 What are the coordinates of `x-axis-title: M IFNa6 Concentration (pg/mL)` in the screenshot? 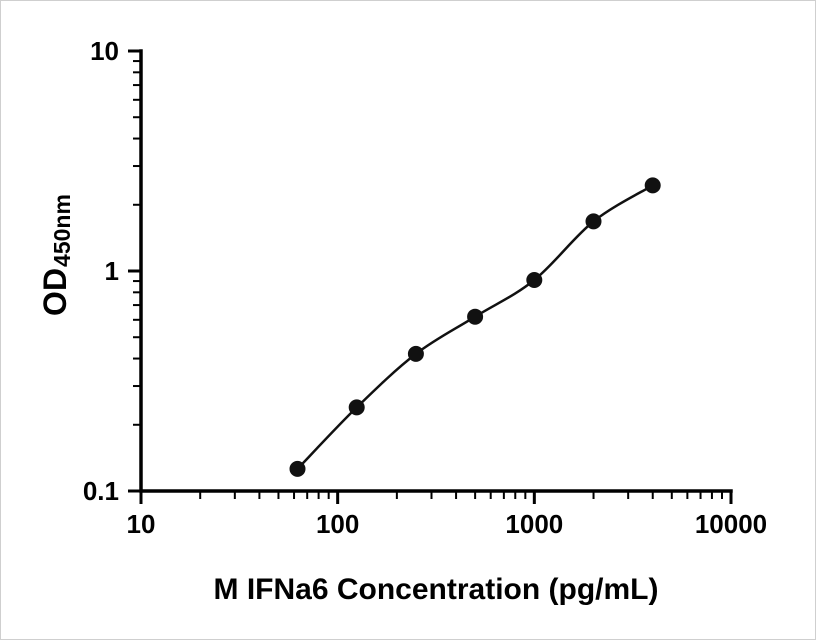 It's located at (436, 589).